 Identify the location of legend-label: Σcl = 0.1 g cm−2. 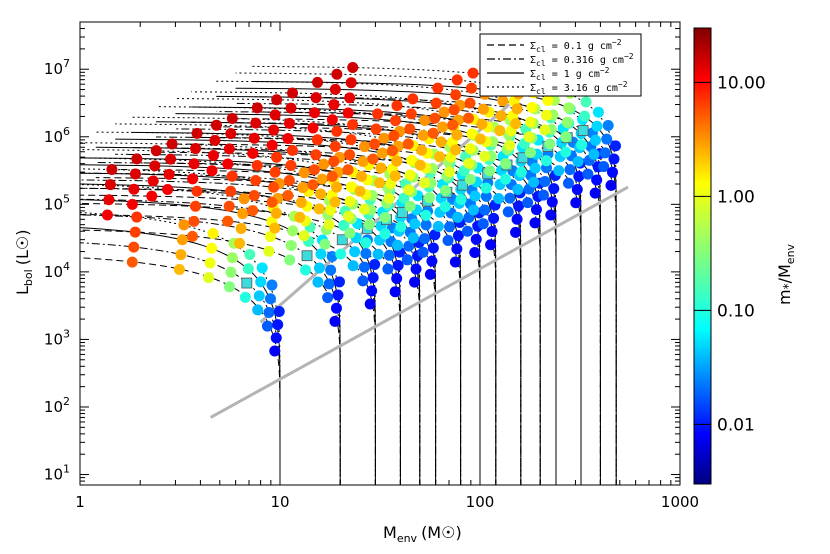
(576, 46).